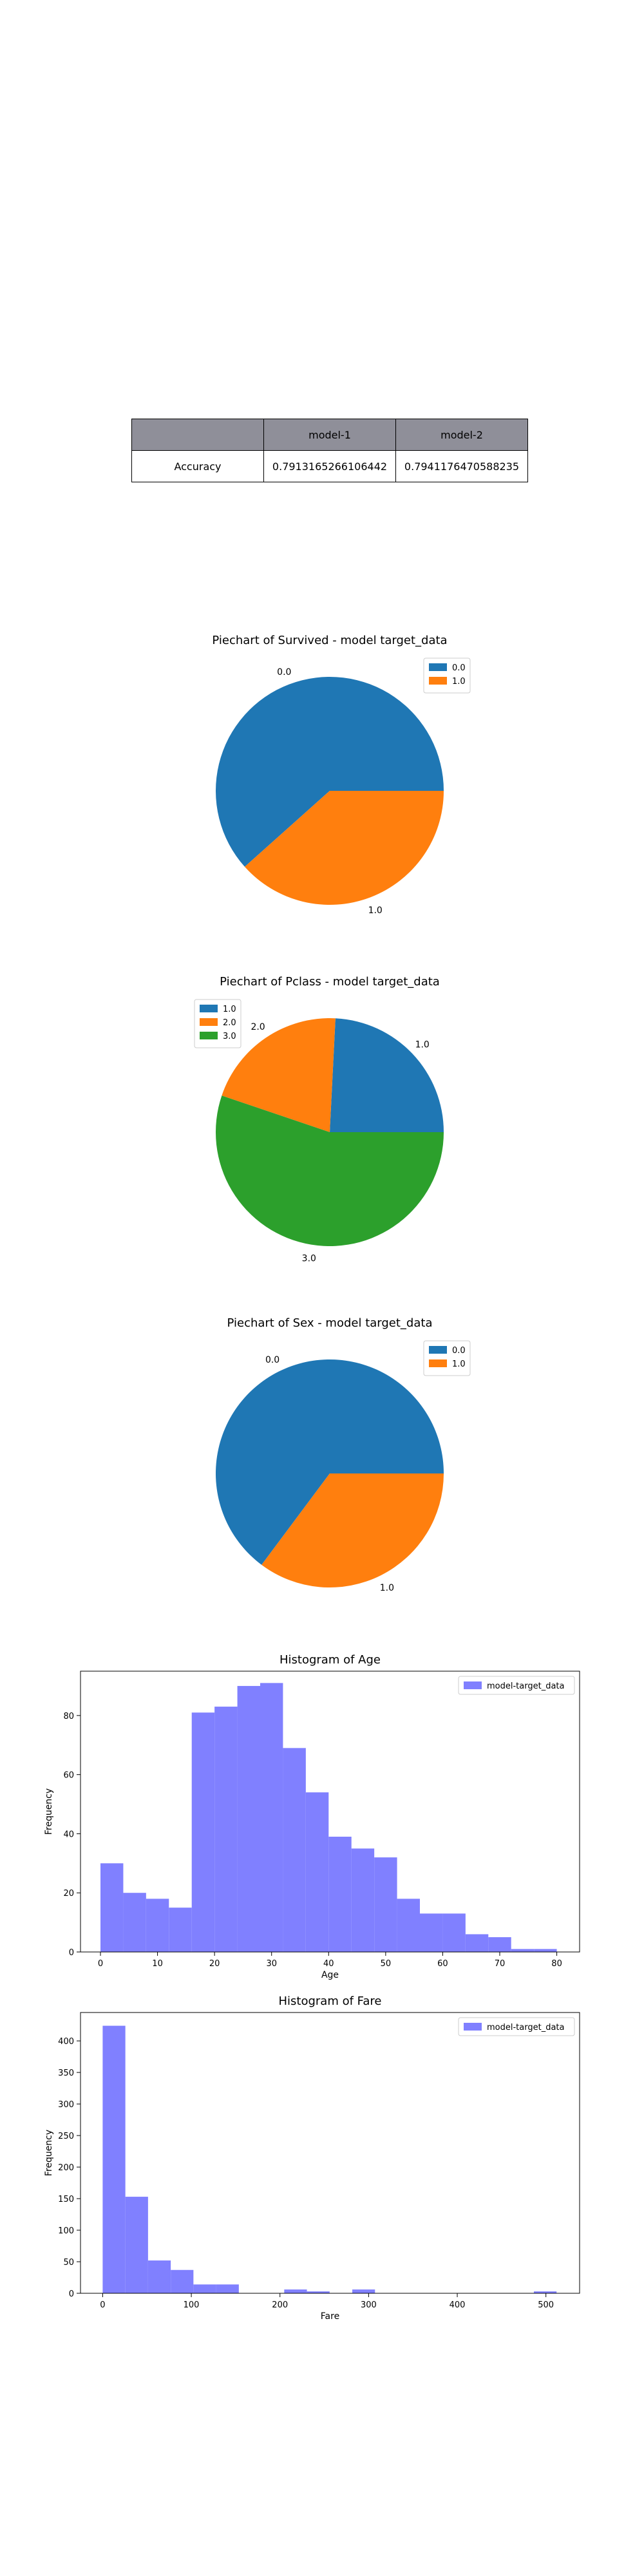 The height and width of the screenshot is (2576, 644). What do you see at coordinates (443, 1964) in the screenshot?
I see `x-tick-label: 60` at bounding box center [443, 1964].